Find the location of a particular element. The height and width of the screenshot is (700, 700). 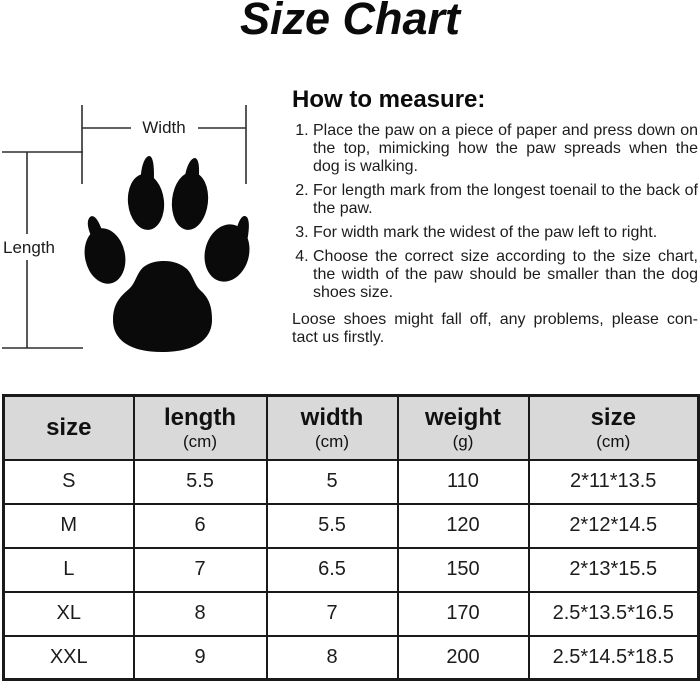

cell-weight: 150 is located at coordinates (463, 569).